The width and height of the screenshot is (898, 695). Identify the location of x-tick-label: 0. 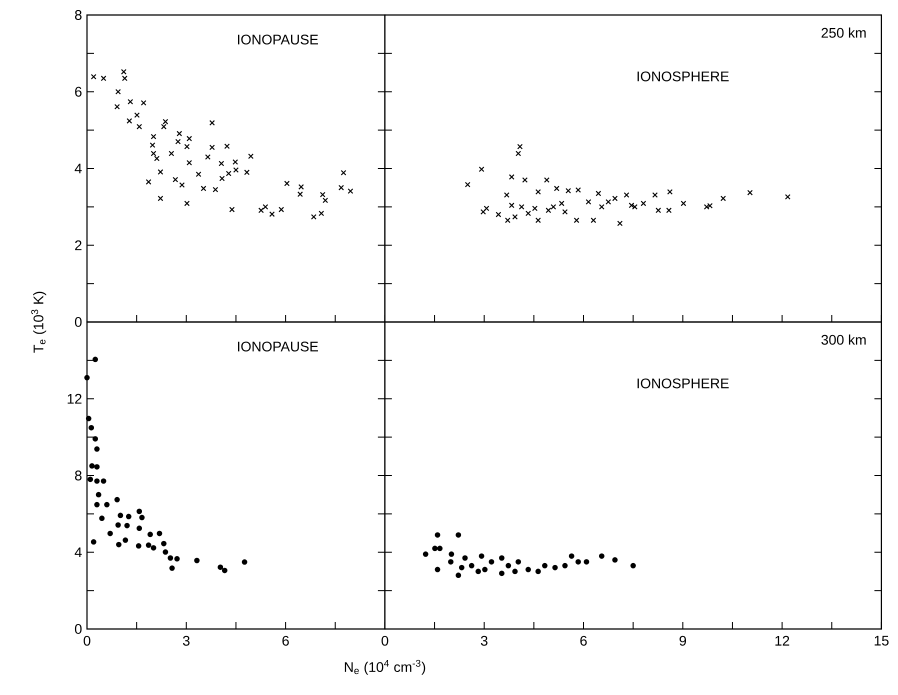
(87, 641).